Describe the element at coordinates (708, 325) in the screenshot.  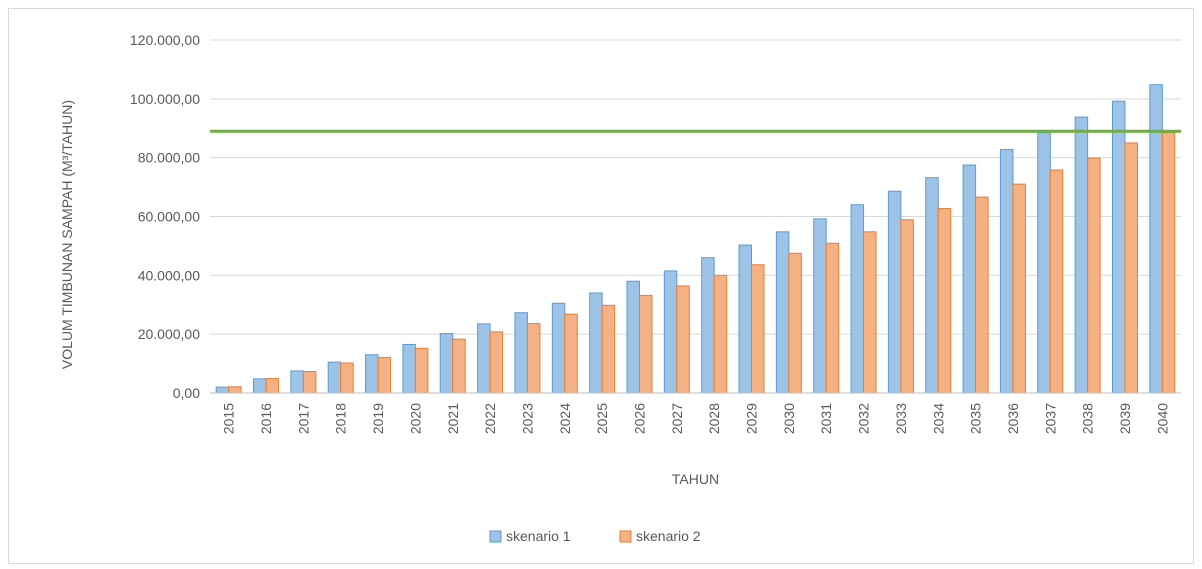
I see `bar-skenario-1-2028` at that location.